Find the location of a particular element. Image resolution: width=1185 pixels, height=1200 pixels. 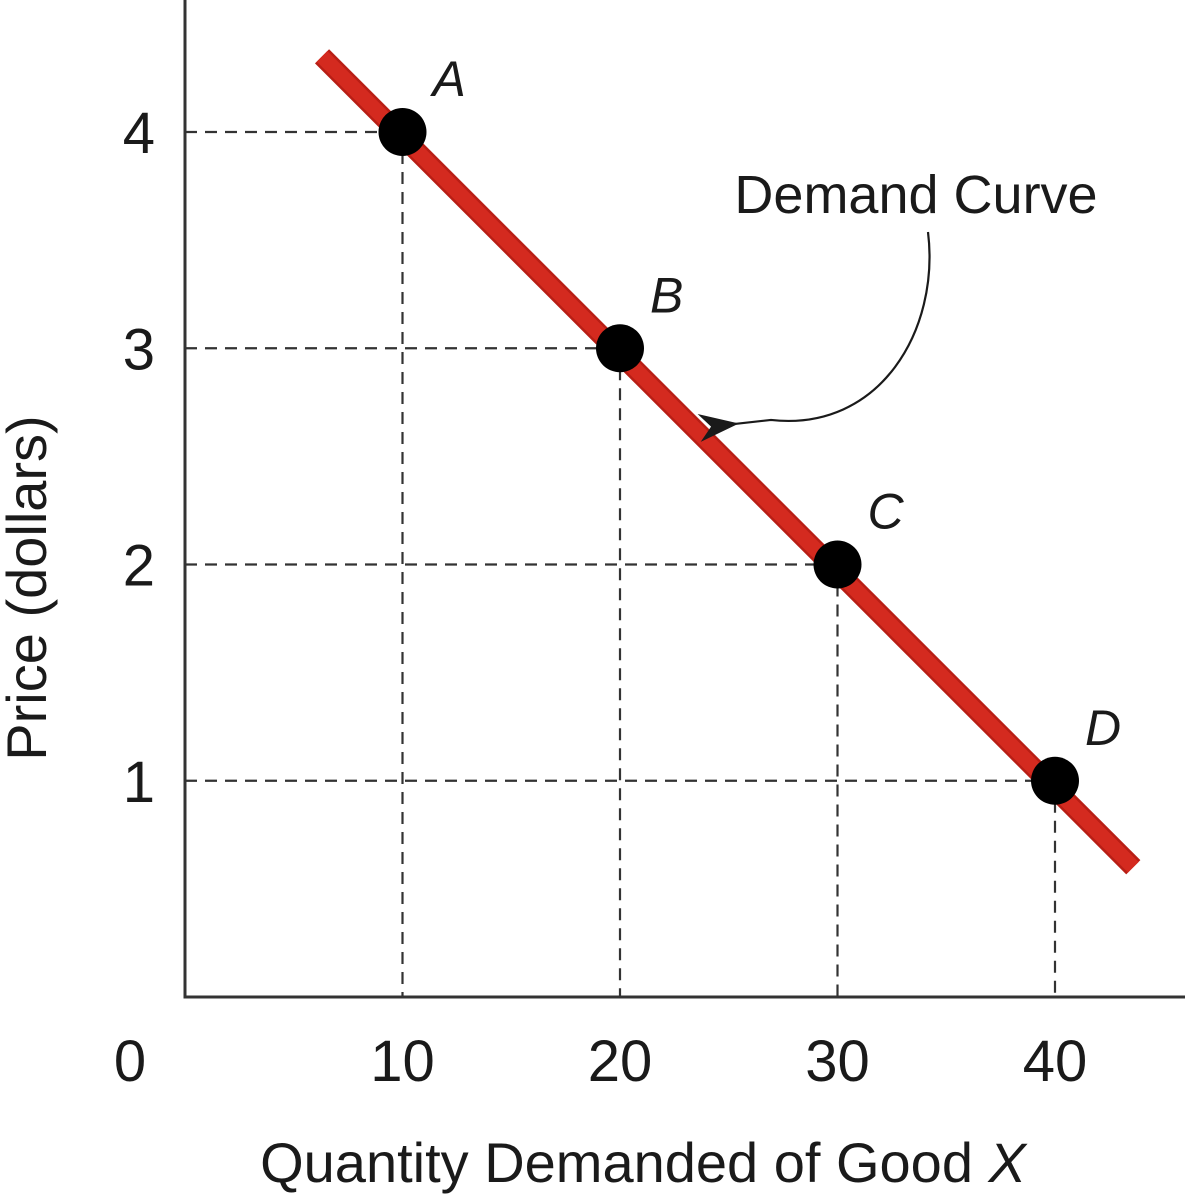

x-axis-title-text: Quantity Demanded of Good is located at coordinates (624, 1162).